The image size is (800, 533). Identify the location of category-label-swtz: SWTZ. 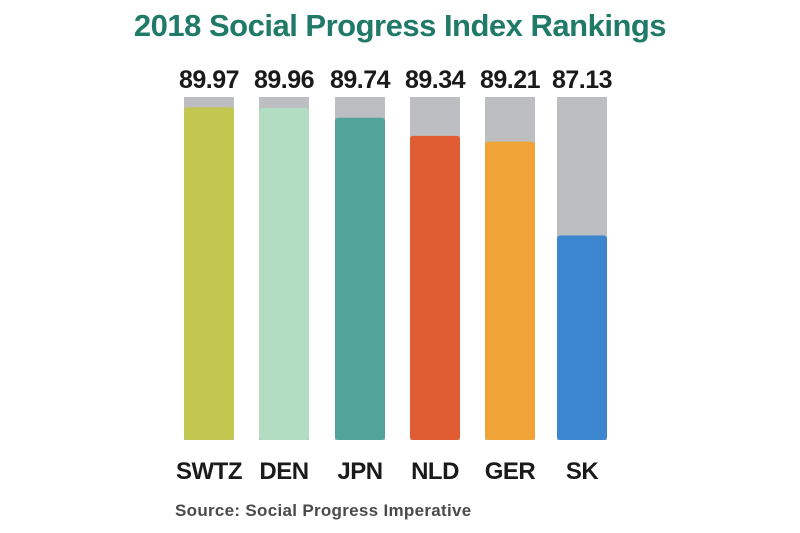
(209, 471).